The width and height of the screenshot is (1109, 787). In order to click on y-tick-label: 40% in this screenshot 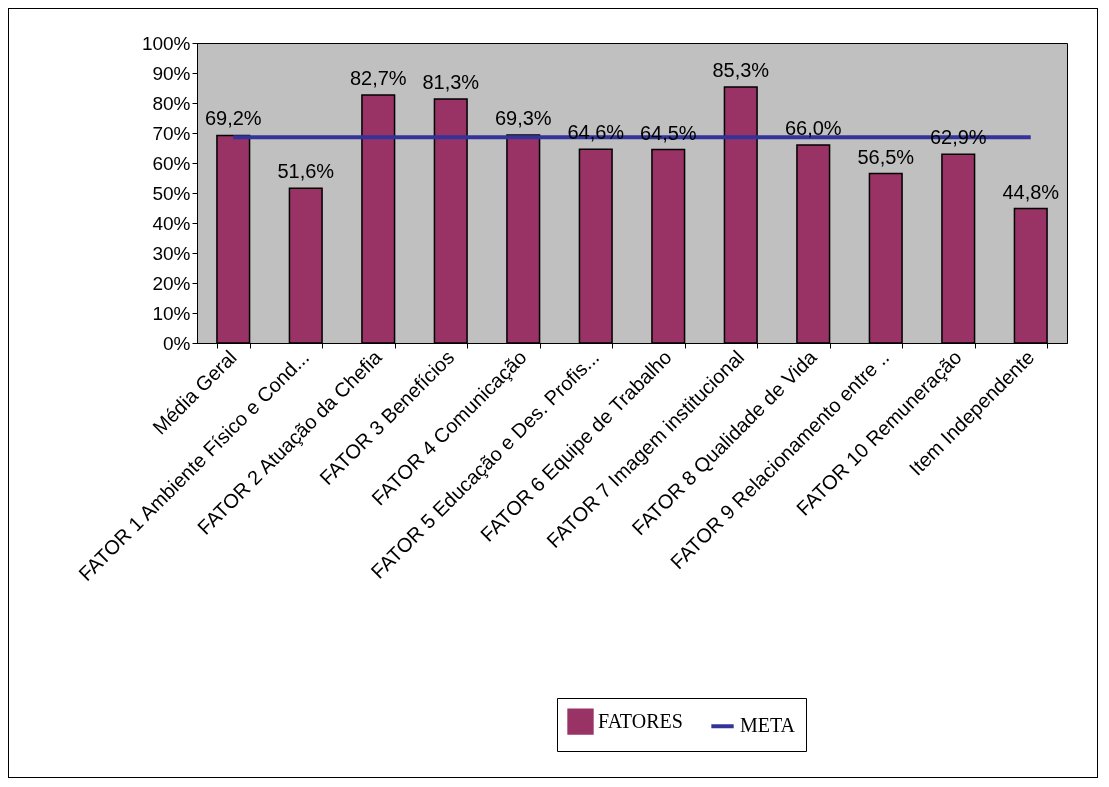, I will do `click(171, 223)`.